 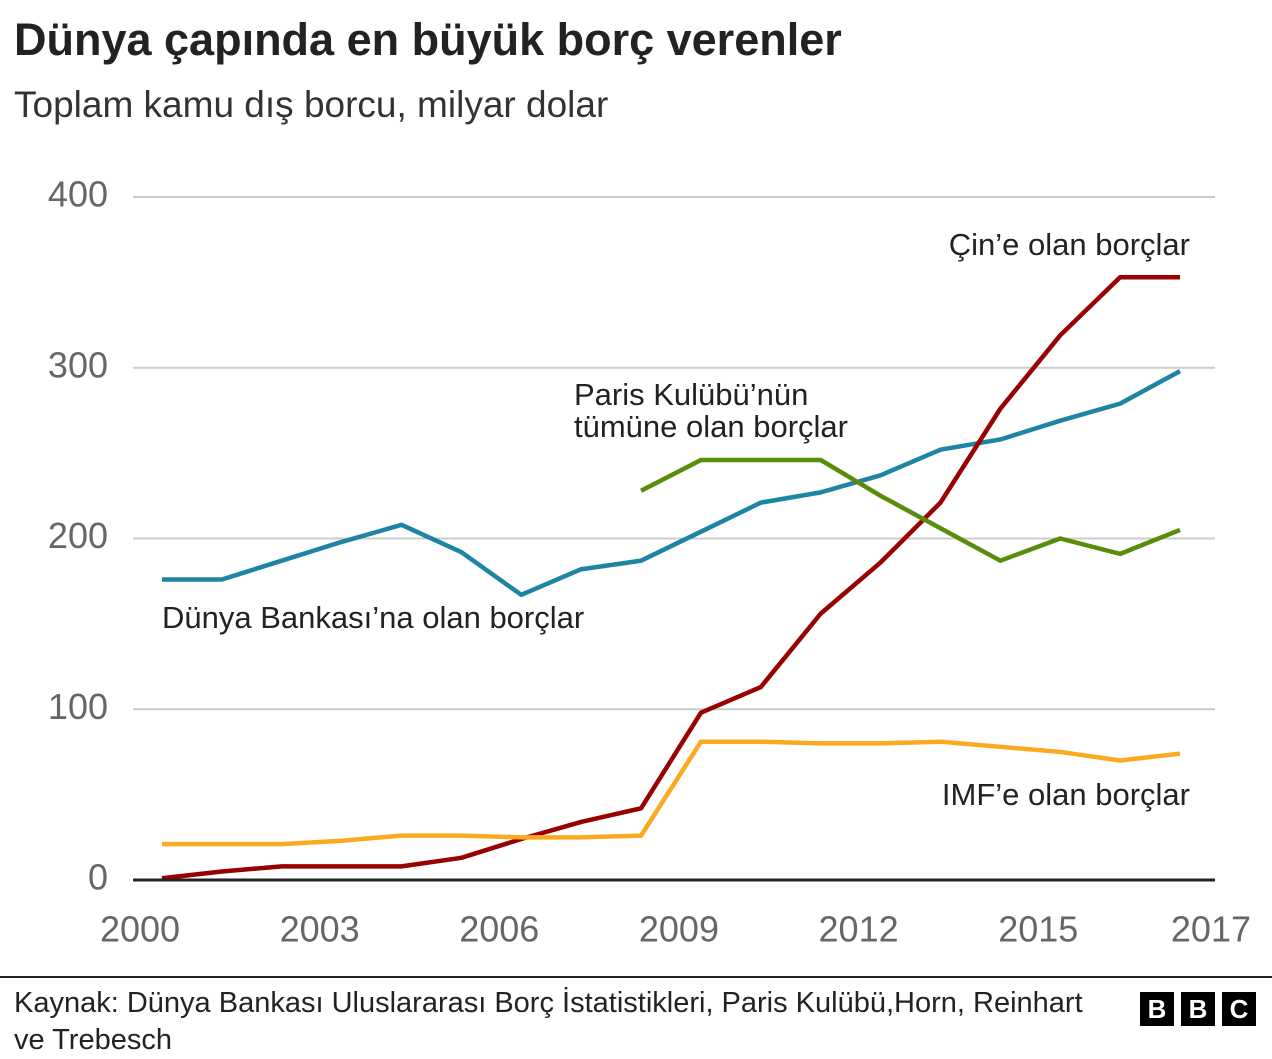 I want to click on x-tick-label: 2015, so click(x=1038, y=929).